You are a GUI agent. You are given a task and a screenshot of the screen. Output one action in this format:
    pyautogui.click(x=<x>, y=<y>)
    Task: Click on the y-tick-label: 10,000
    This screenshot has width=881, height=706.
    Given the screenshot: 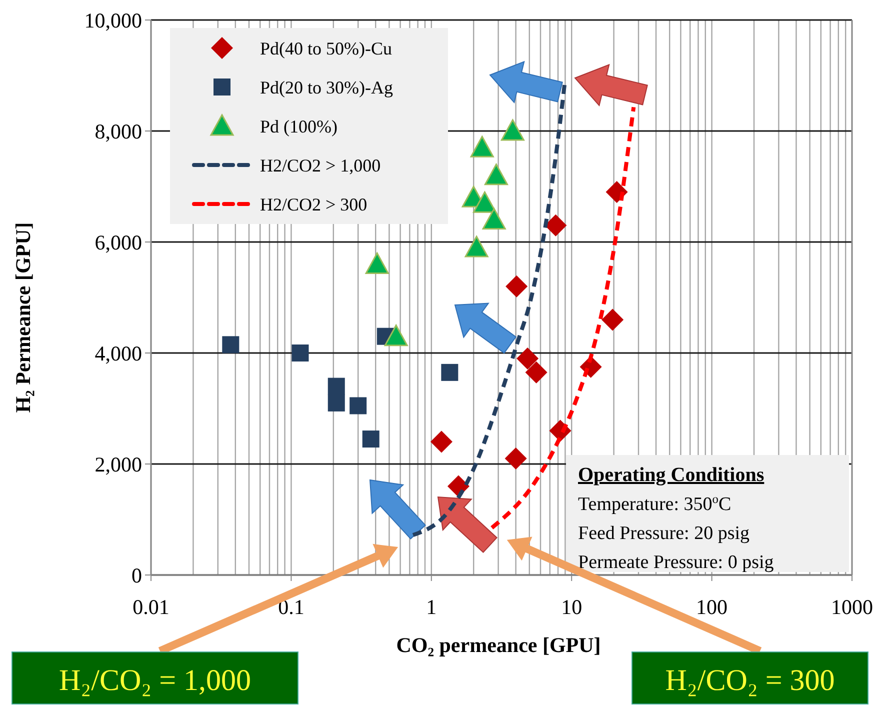 What is the action you would take?
    pyautogui.click(x=113, y=20)
    